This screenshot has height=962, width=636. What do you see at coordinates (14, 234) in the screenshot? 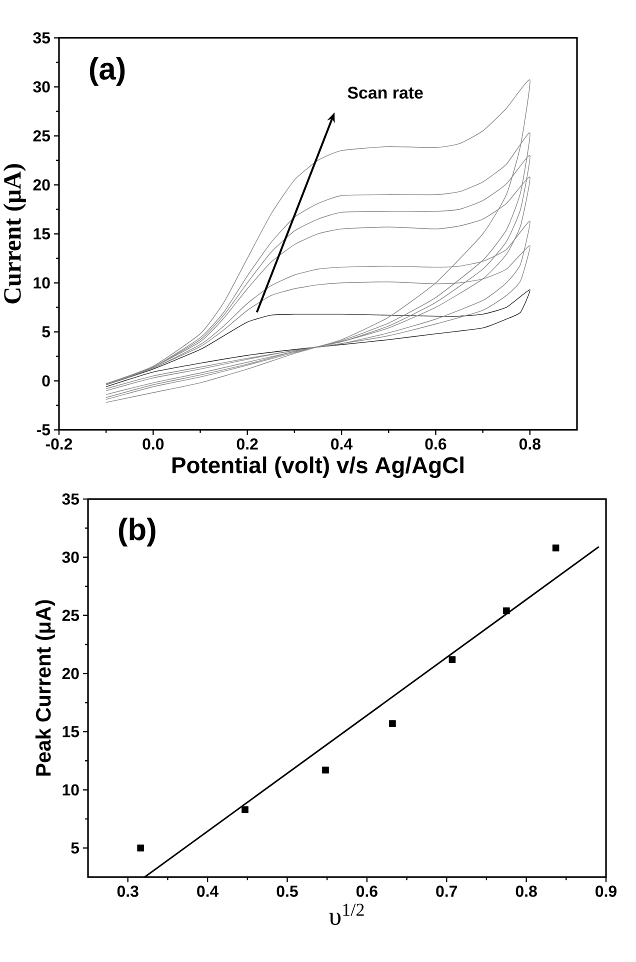
I see `y-axis-title: Current (μA)` at bounding box center [14, 234].